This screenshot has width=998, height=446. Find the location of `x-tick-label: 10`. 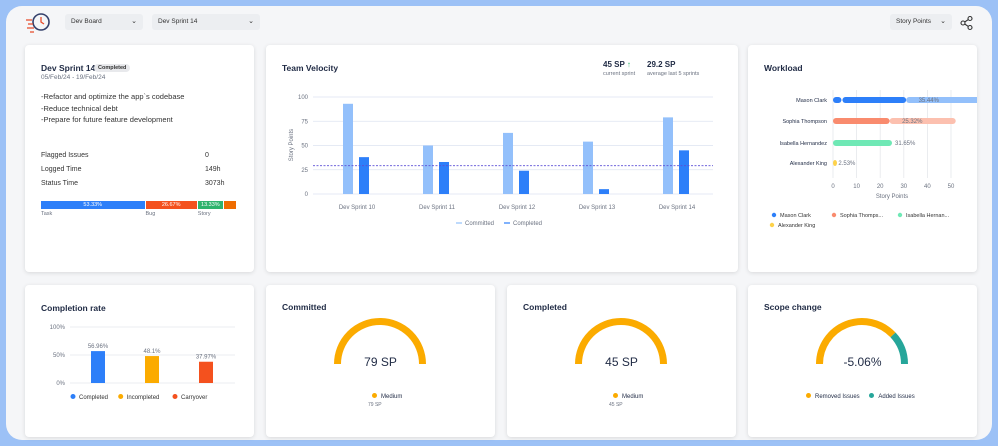

x-tick-label: 10 is located at coordinates (856, 187).